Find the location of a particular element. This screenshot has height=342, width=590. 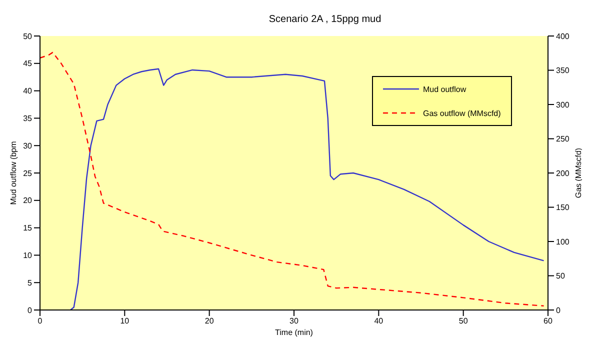

x-tick-label: 0 is located at coordinates (40, 321).